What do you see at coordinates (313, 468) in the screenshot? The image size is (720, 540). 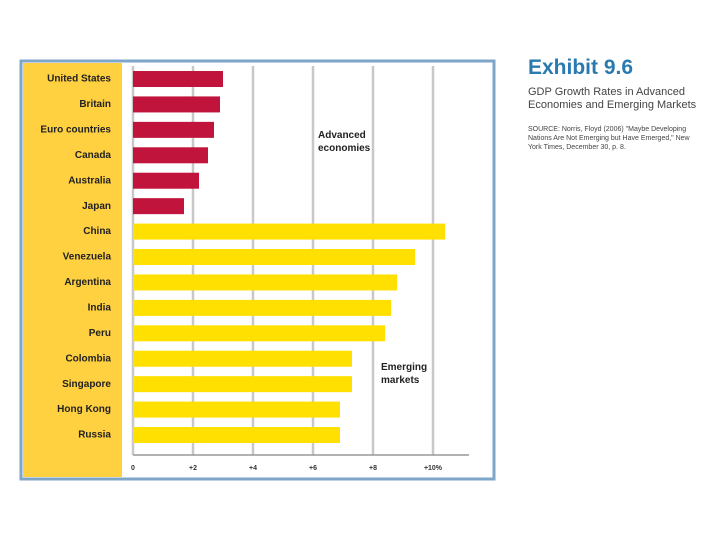 I see `x-tick-label: +6` at bounding box center [313, 468].